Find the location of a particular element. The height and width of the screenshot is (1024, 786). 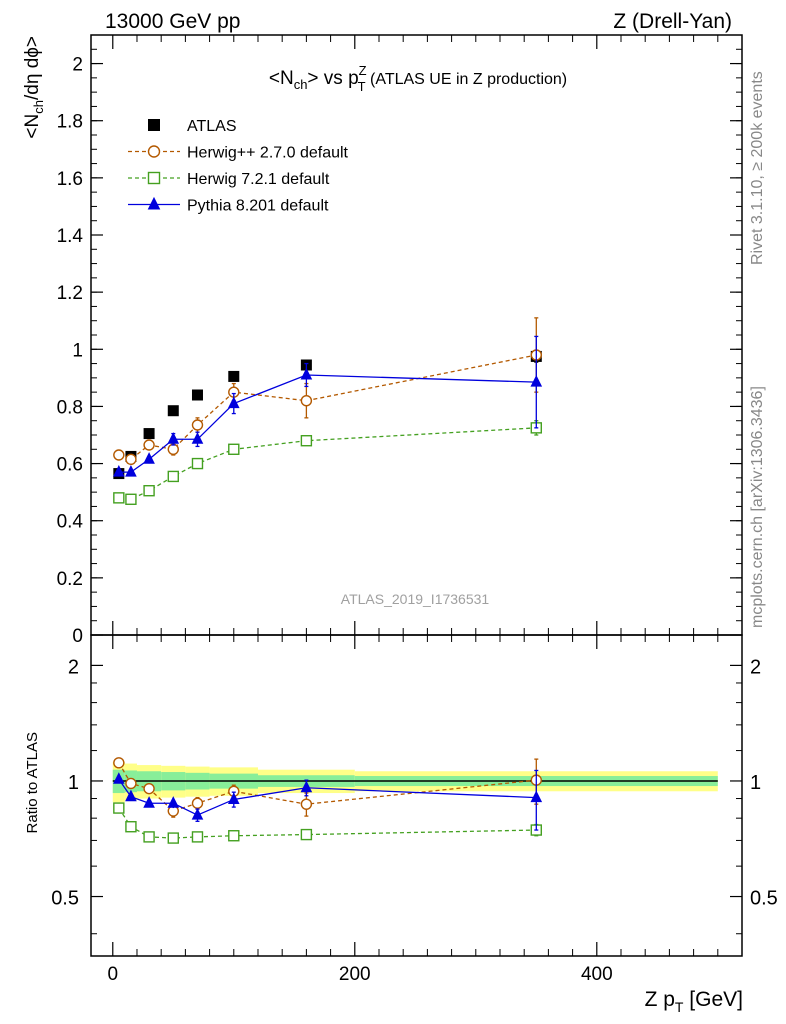

legend-entry-herwig-7-2-1-default: Herwig 7.2.1 default is located at coordinates (229, 179).